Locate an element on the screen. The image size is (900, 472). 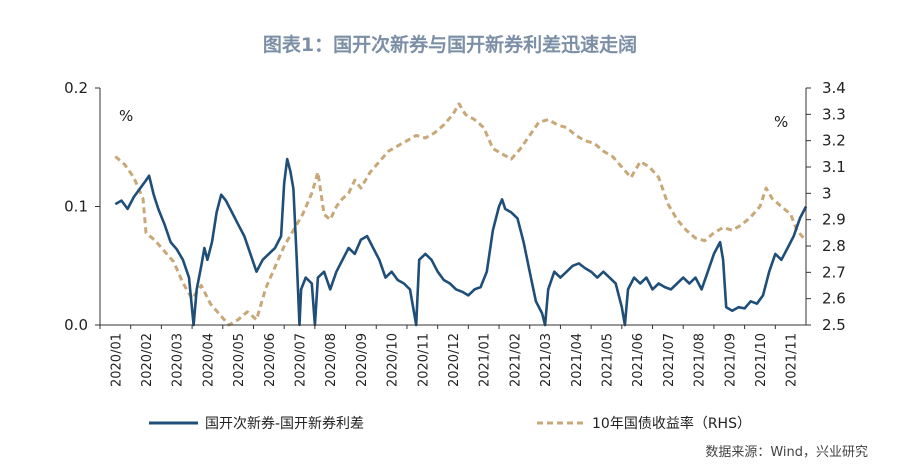
x-tick-label: 2021/03 is located at coordinates (546, 360).